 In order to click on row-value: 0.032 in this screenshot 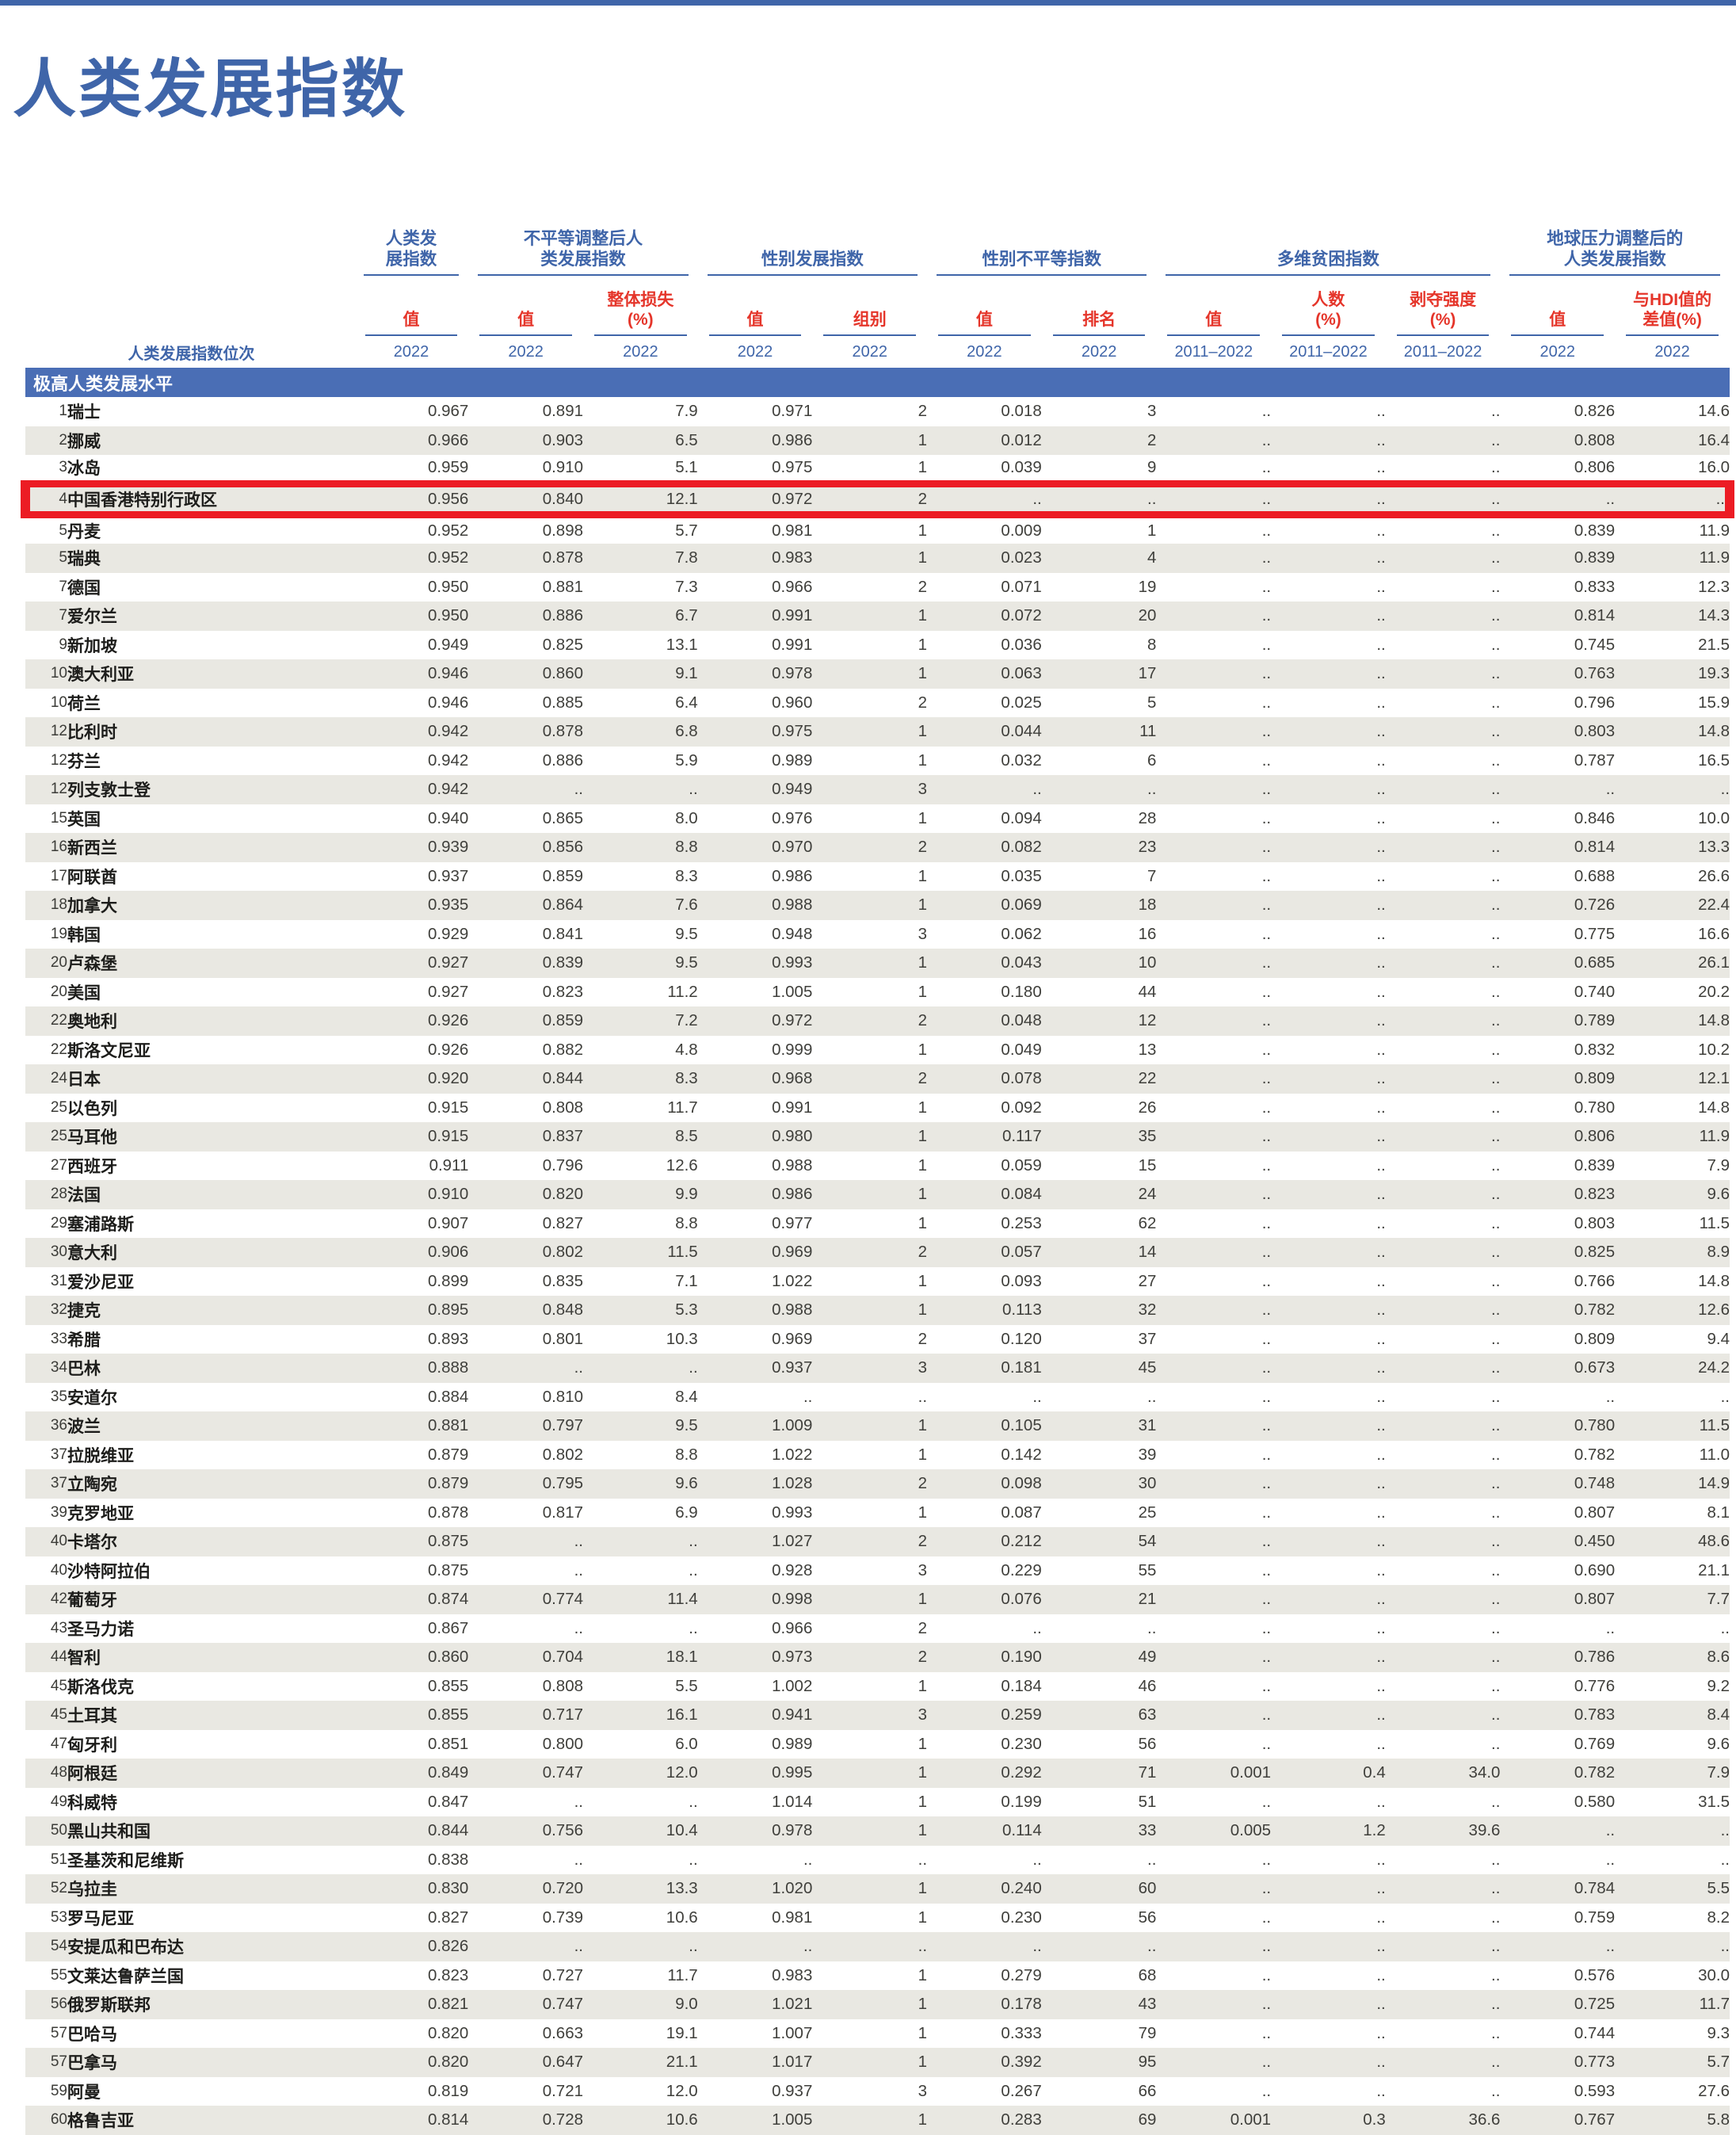, I will do `click(1021, 760)`.